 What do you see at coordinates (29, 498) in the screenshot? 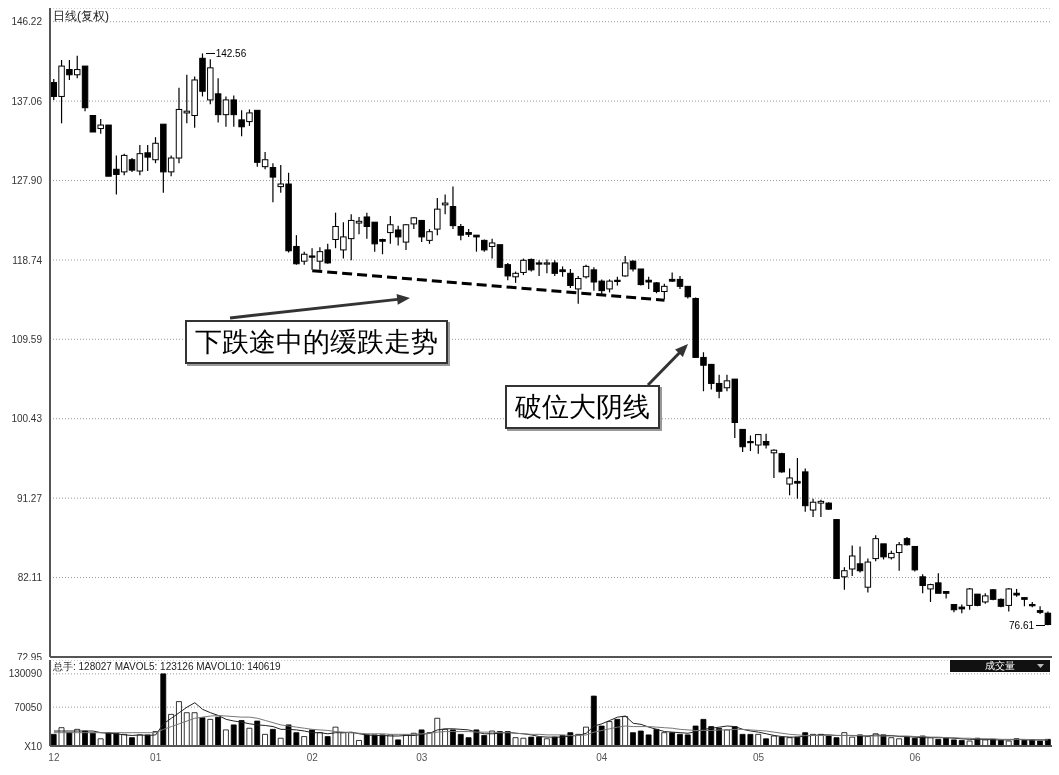
I see `y-tick-label: 91.27` at bounding box center [29, 498].